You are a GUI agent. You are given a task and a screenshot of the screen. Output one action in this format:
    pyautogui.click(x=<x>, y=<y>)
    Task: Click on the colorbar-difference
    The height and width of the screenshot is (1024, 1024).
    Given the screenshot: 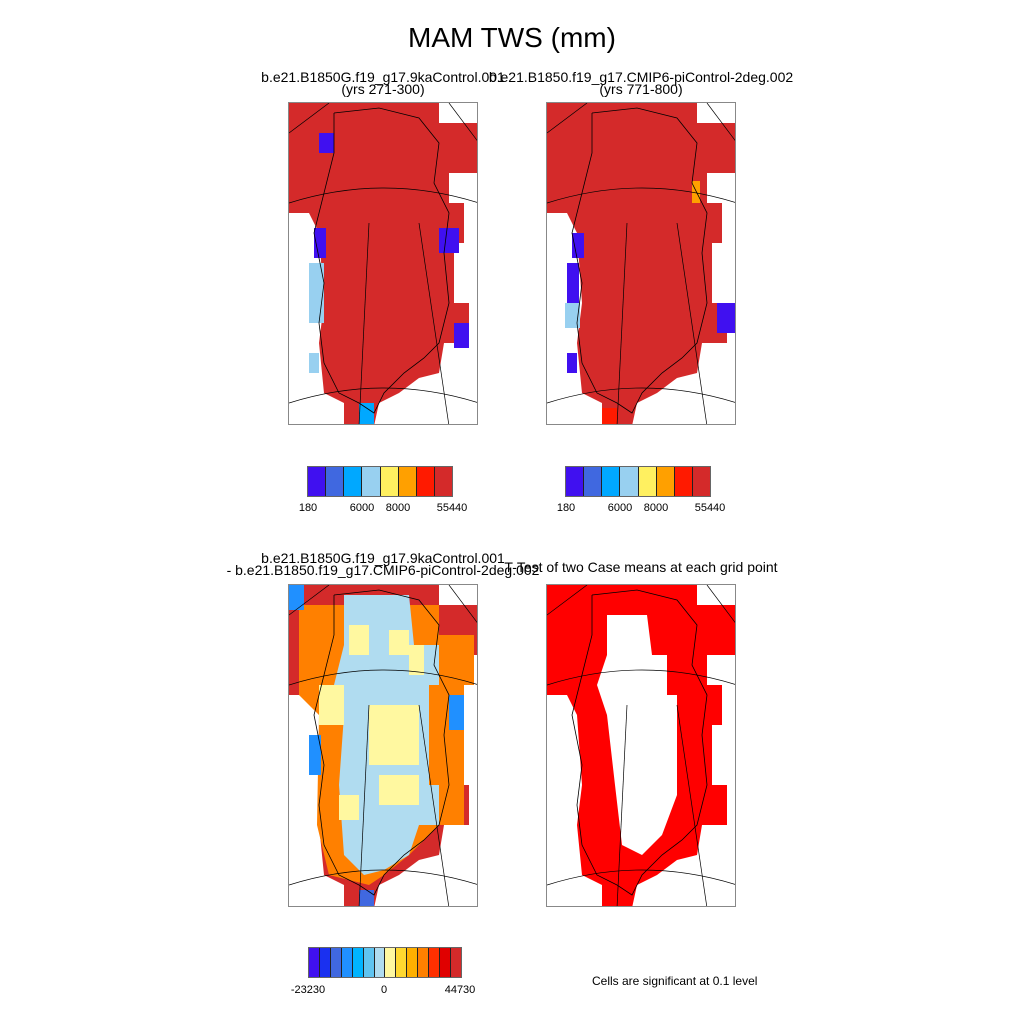 What is the action you would take?
    pyautogui.click(x=385, y=962)
    